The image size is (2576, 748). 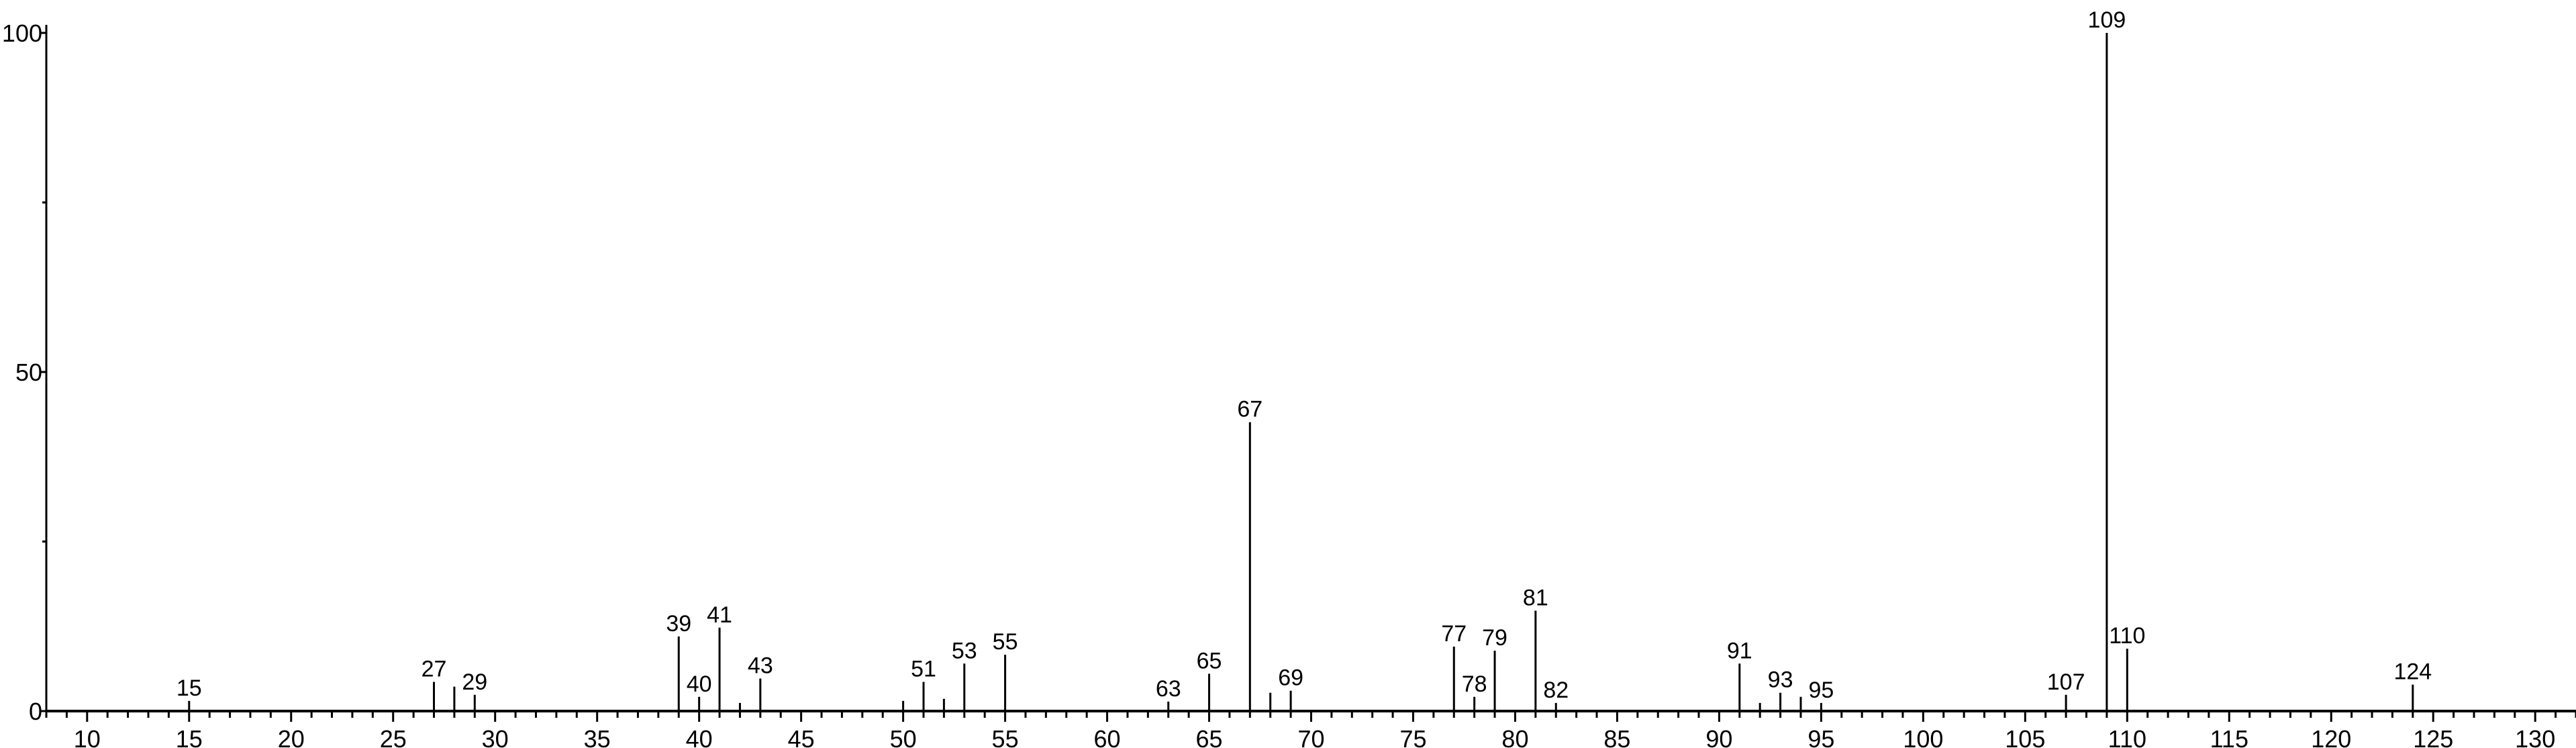 I want to click on x-tick-label: 100, so click(x=1923, y=736).